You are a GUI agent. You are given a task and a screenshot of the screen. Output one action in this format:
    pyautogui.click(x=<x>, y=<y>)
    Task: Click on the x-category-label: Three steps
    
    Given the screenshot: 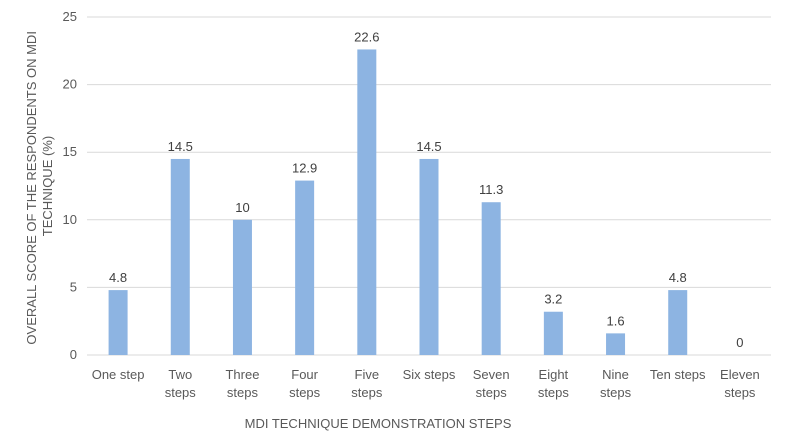 What is the action you would take?
    pyautogui.click(x=242, y=383)
    